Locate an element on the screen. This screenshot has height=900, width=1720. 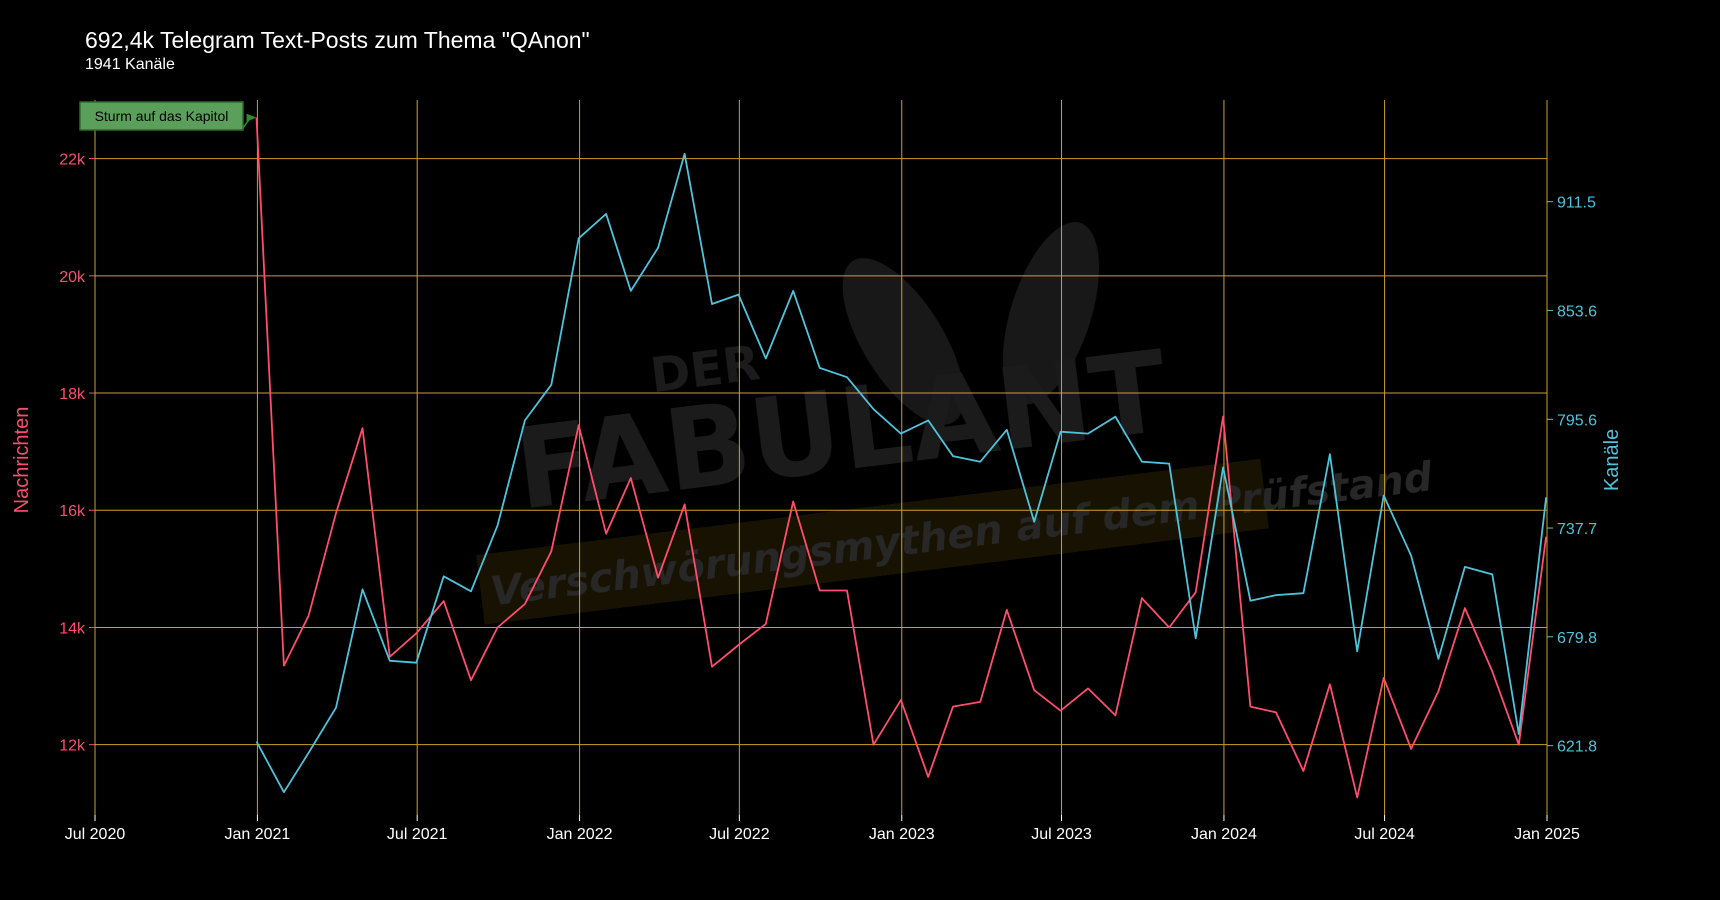
y-right-tick-label: 621.8 is located at coordinates (1577, 747).